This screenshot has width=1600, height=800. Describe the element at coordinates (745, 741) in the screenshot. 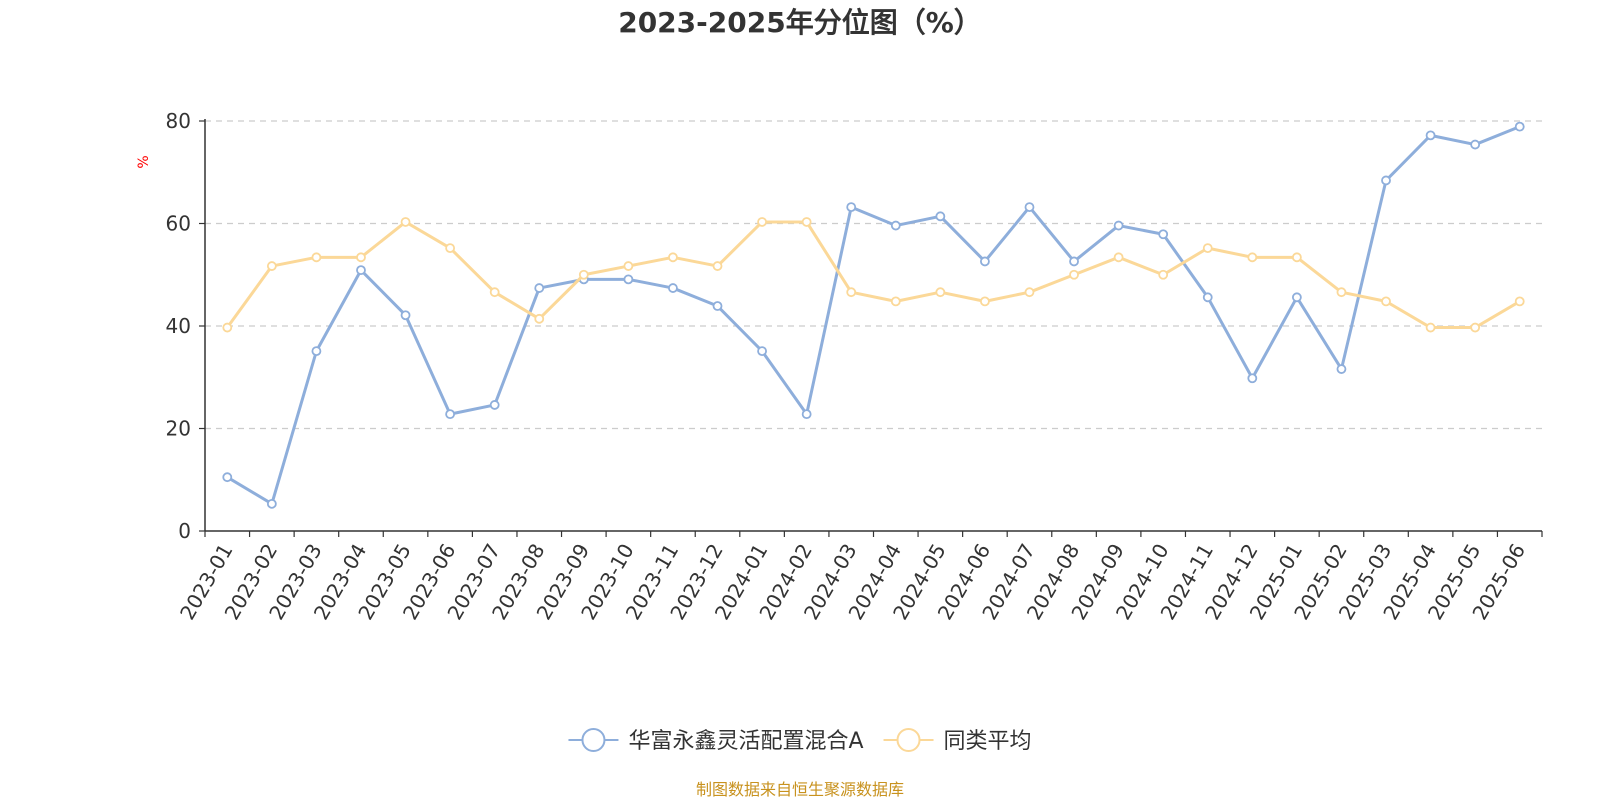

I see `legend-label: 华富永鑫灵活配置混合A` at that location.